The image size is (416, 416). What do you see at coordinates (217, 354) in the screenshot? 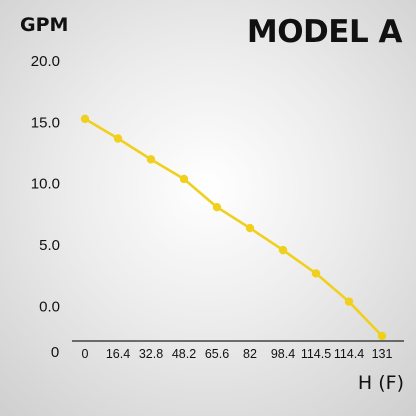
I see `x-tick-label: 65.6` at bounding box center [217, 354].